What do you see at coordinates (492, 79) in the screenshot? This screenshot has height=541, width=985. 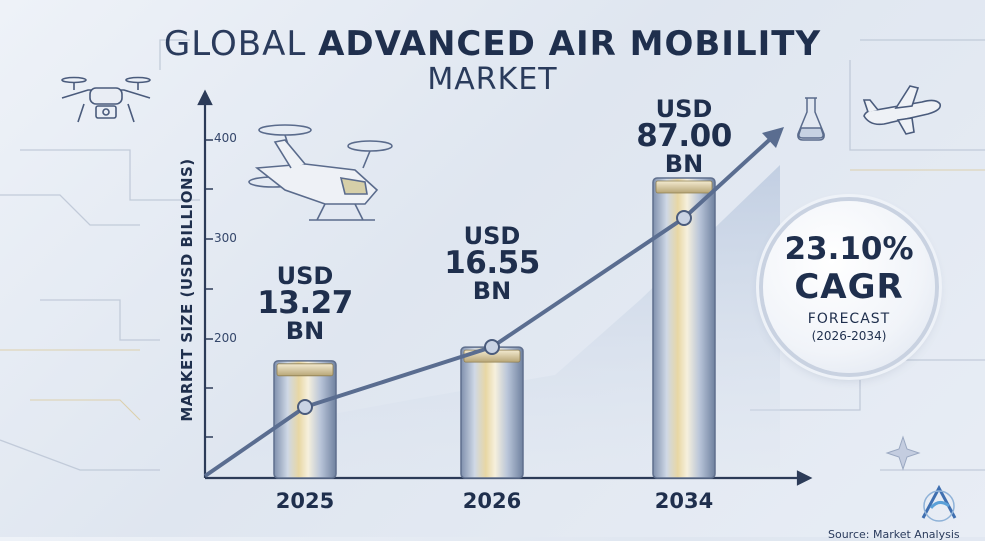 I see `chart-title-line2: MARKET` at bounding box center [492, 79].